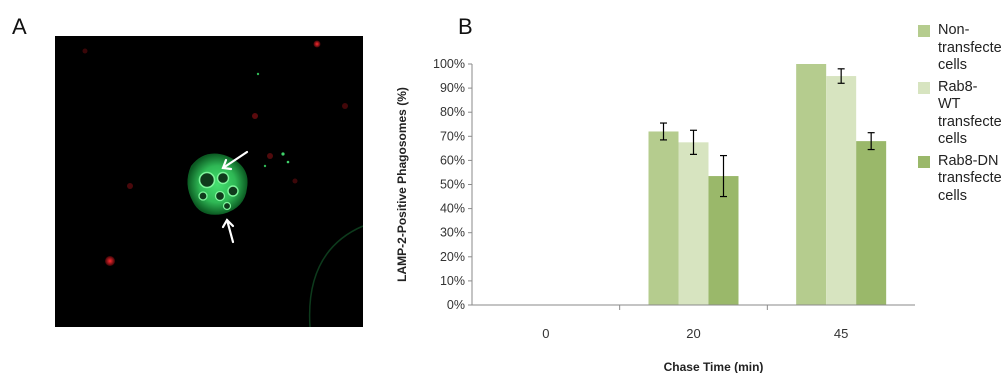 This screenshot has width=1002, height=373. I want to click on legend-label: Non-, so click(954, 30).